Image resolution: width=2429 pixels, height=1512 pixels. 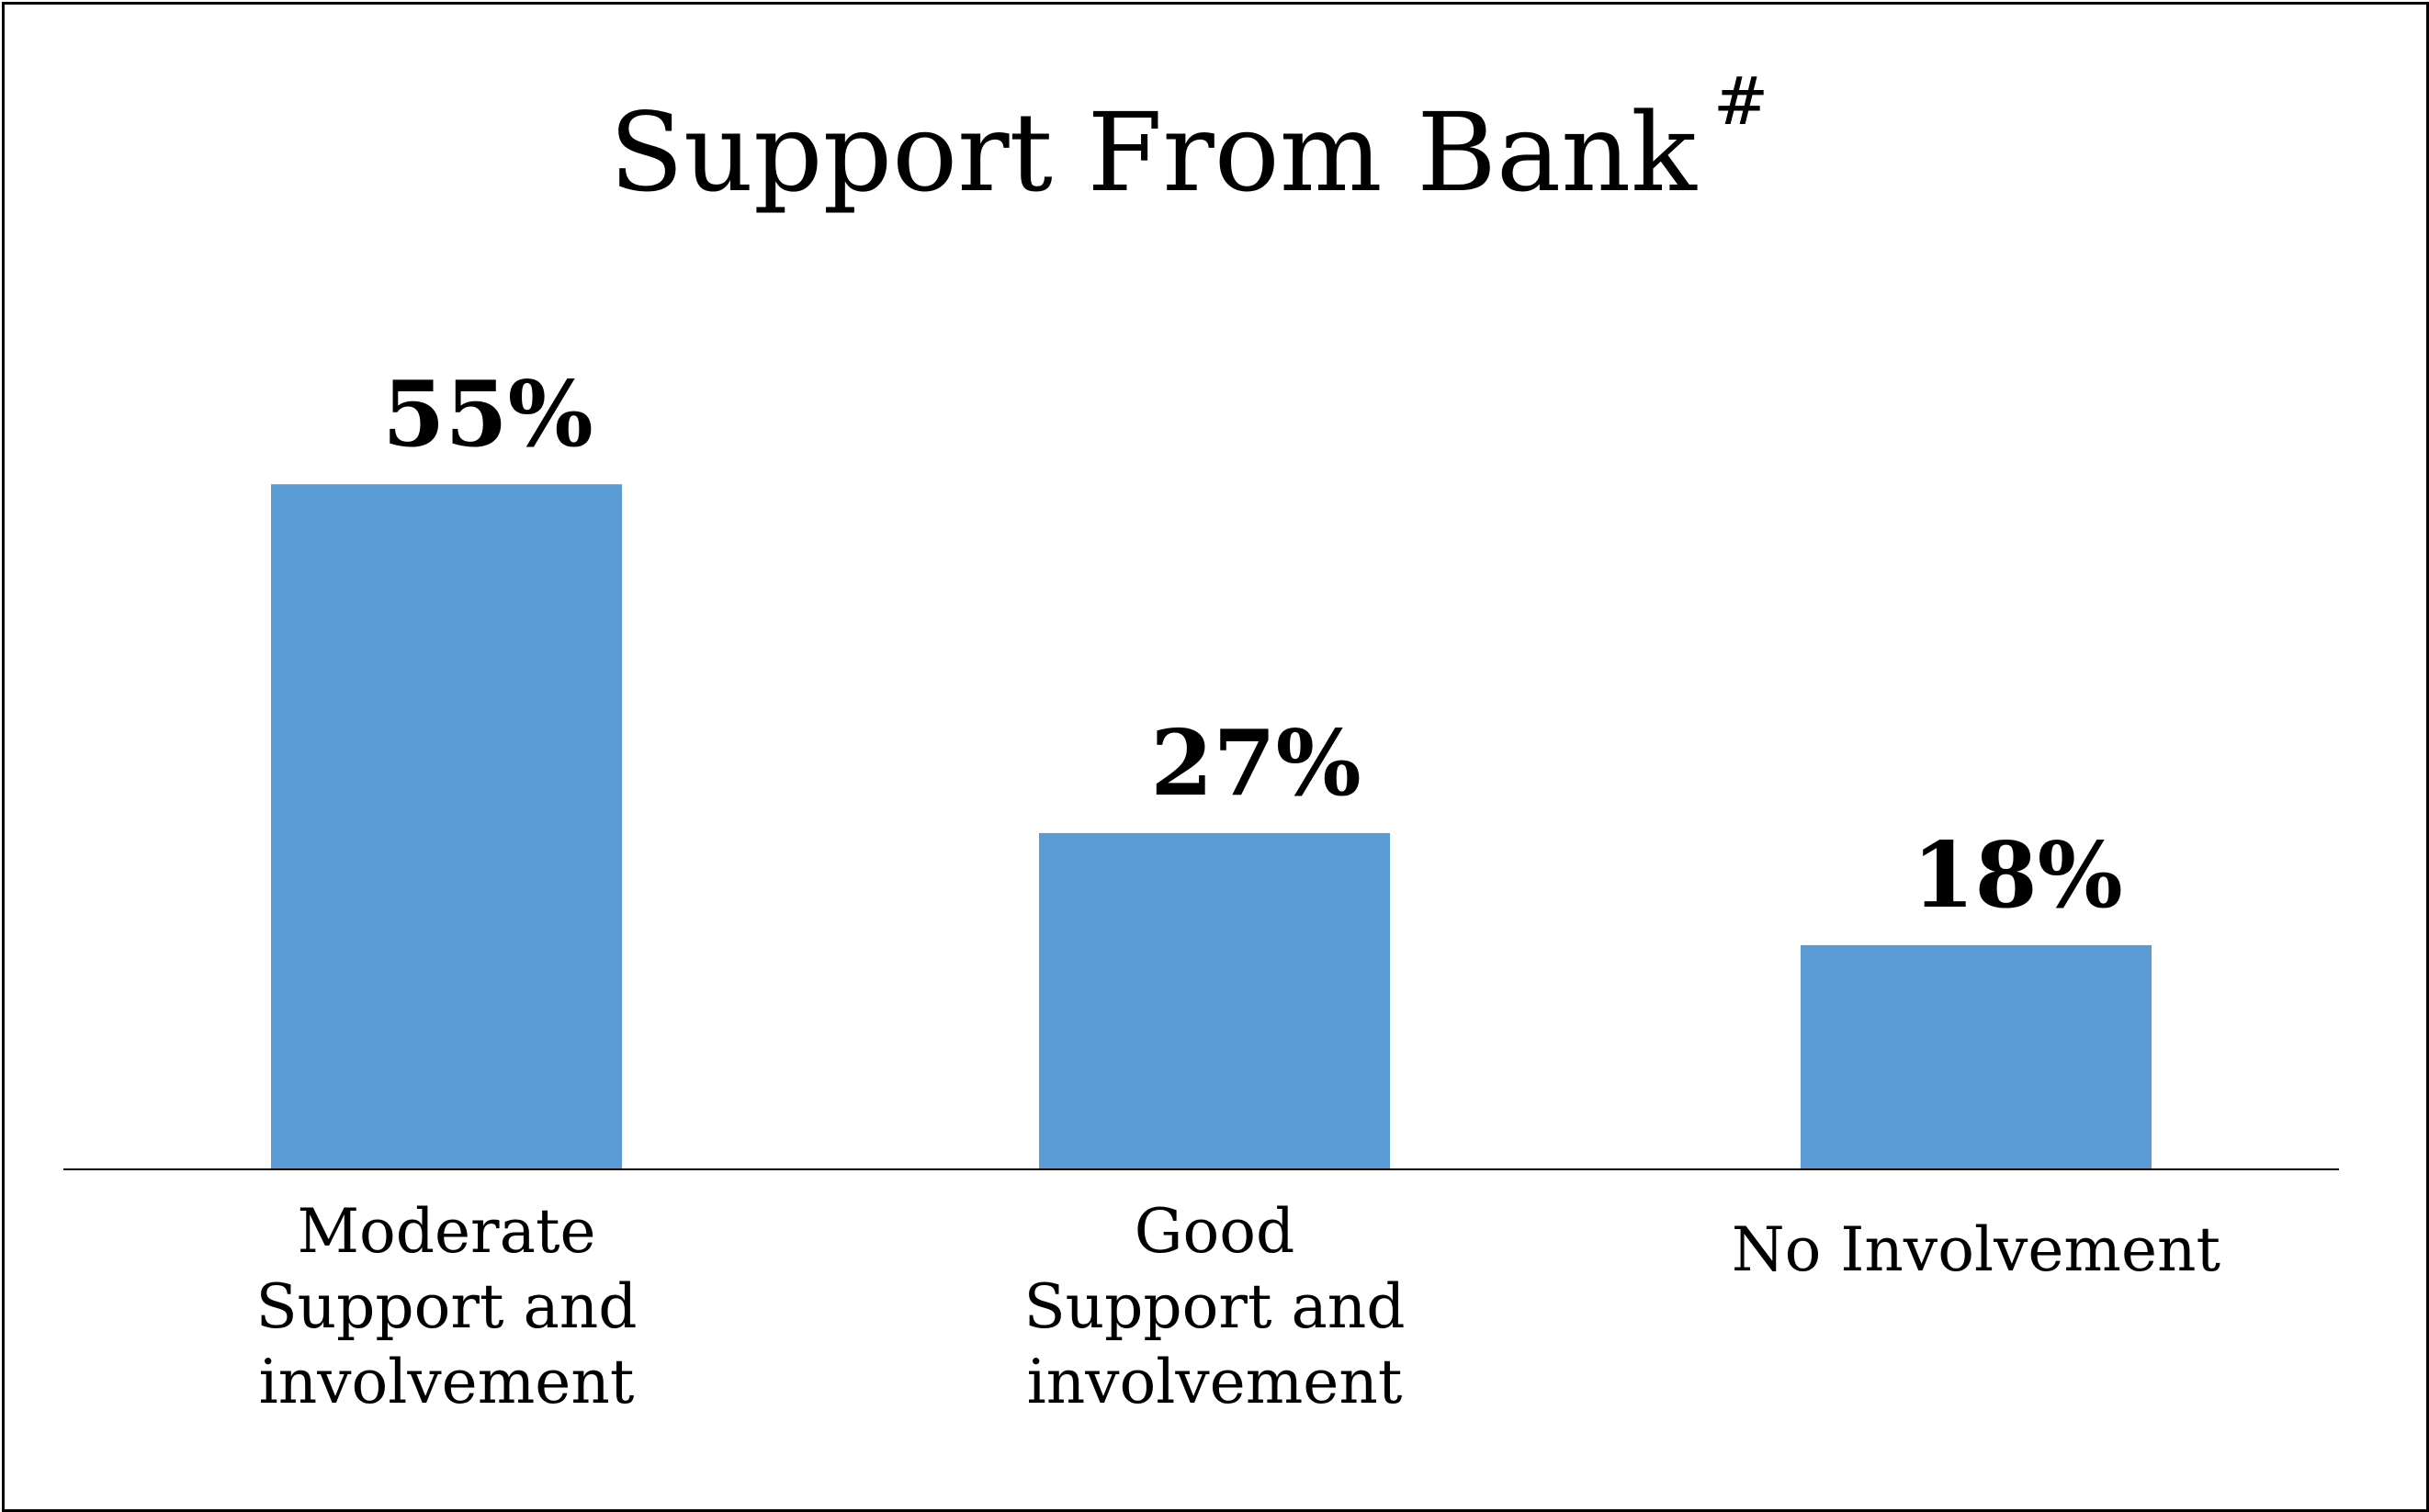 What do you see at coordinates (446, 1231) in the screenshot?
I see `category-label: Moderate` at bounding box center [446, 1231].